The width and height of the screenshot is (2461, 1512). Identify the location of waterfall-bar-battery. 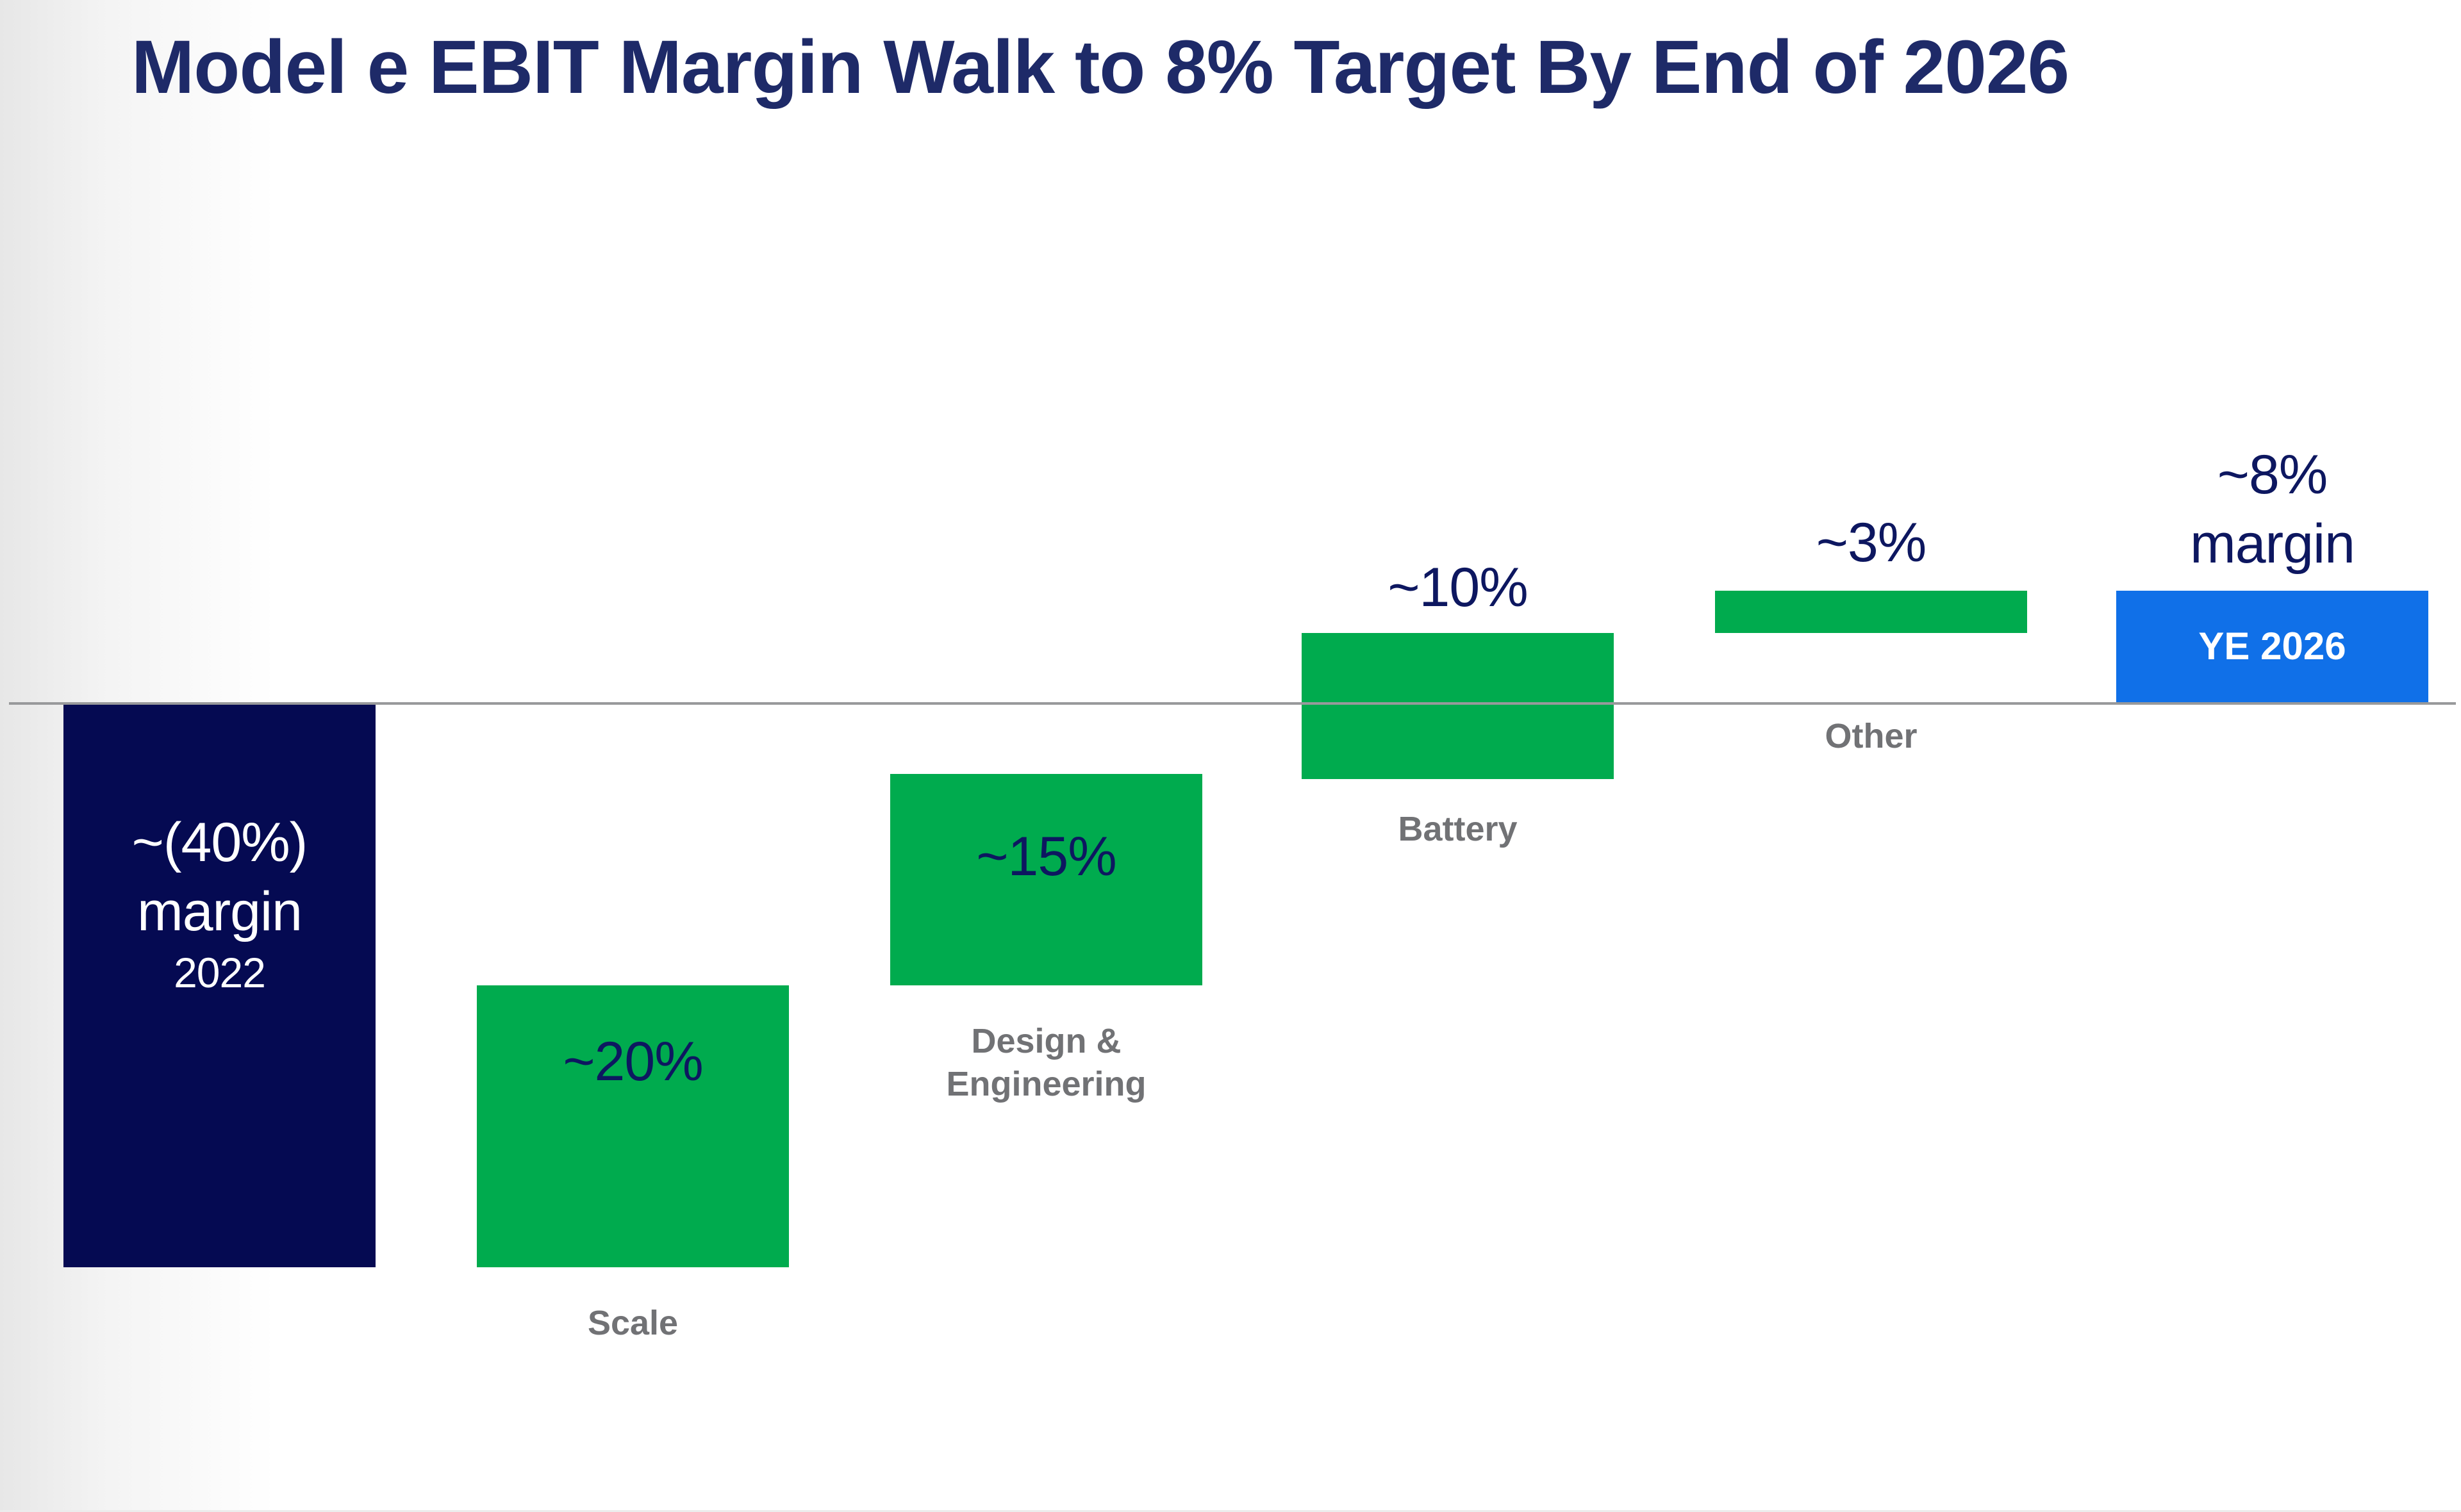
(1458, 706).